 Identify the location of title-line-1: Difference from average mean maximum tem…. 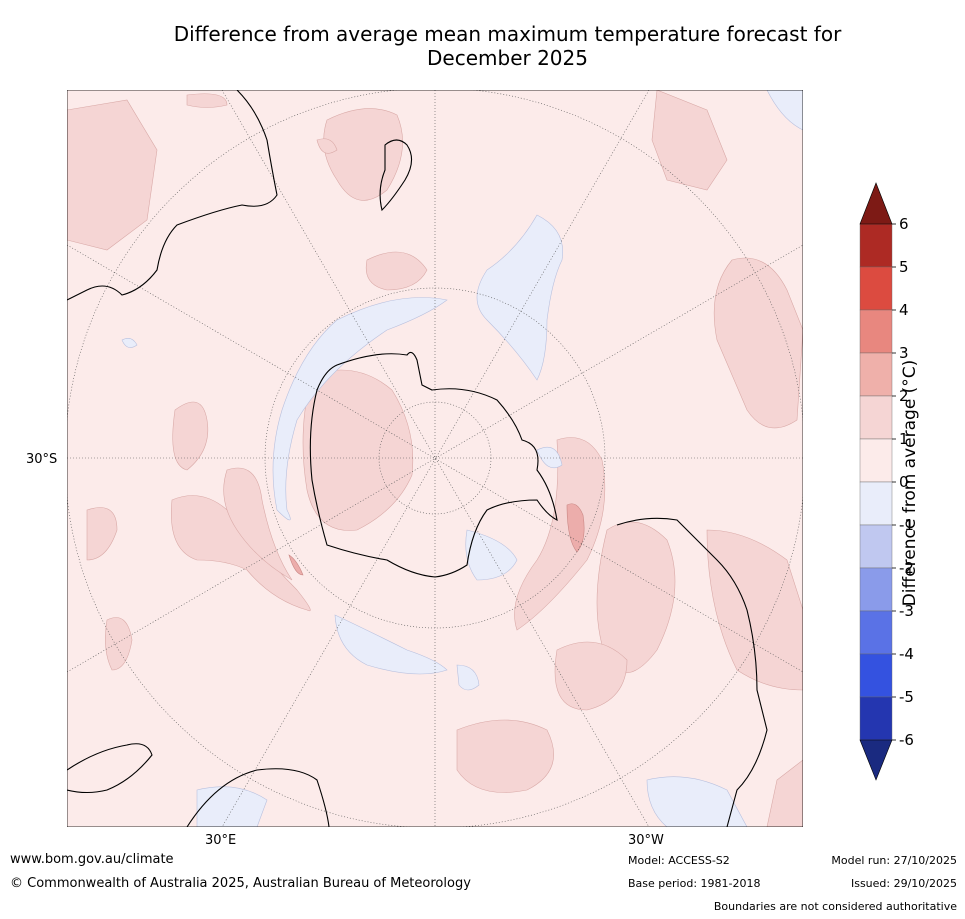
(507, 34).